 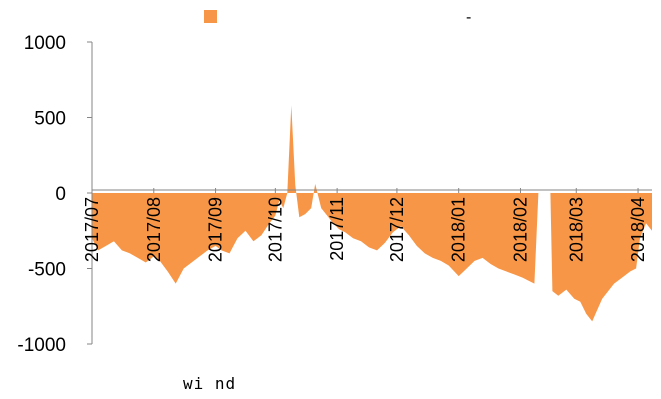 I want to click on x-tick-label: 2018/04, so click(x=638, y=229).